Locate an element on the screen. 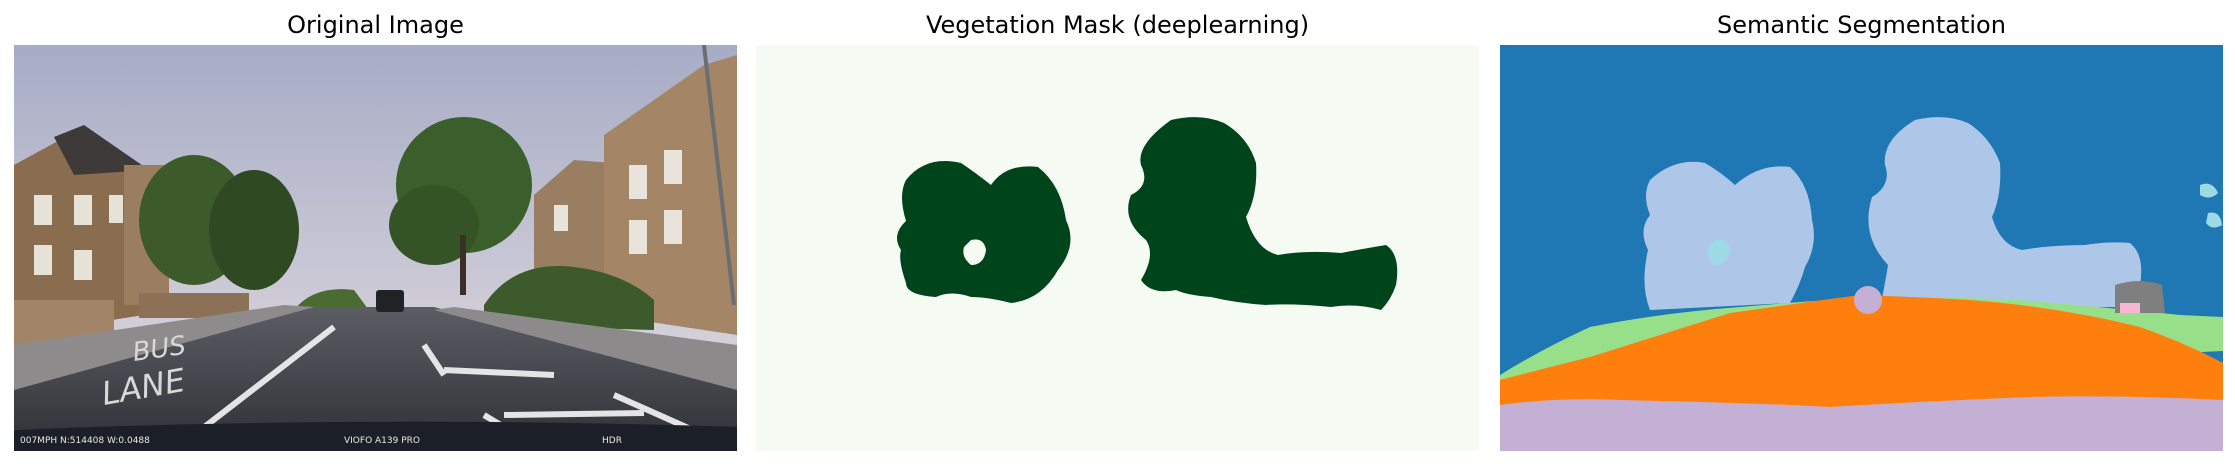  semantic-segmentation-title: Semantic Segmentation is located at coordinates (1861, 25).